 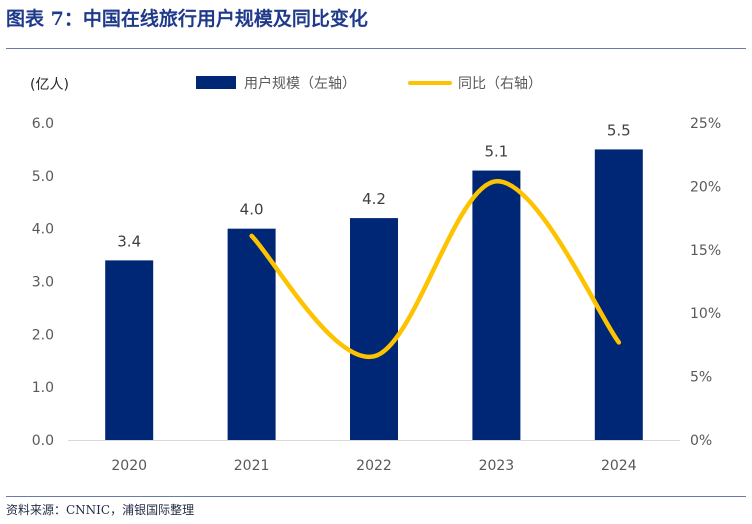 What do you see at coordinates (496, 152) in the screenshot?
I see `data-label-2023: 5.1` at bounding box center [496, 152].